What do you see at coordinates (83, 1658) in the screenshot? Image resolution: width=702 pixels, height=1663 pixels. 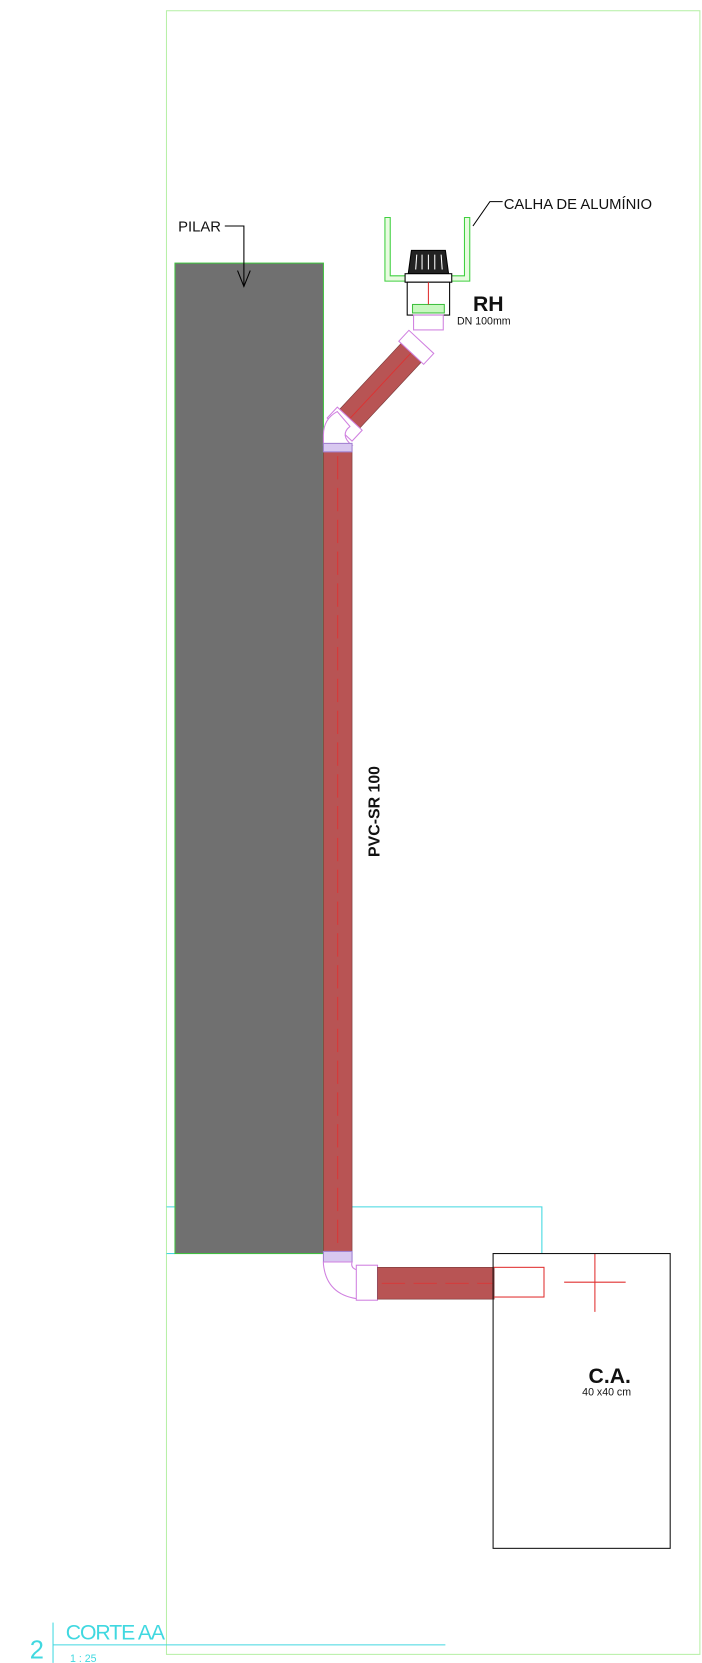 I see `view-scale: 1 : 25` at bounding box center [83, 1658].